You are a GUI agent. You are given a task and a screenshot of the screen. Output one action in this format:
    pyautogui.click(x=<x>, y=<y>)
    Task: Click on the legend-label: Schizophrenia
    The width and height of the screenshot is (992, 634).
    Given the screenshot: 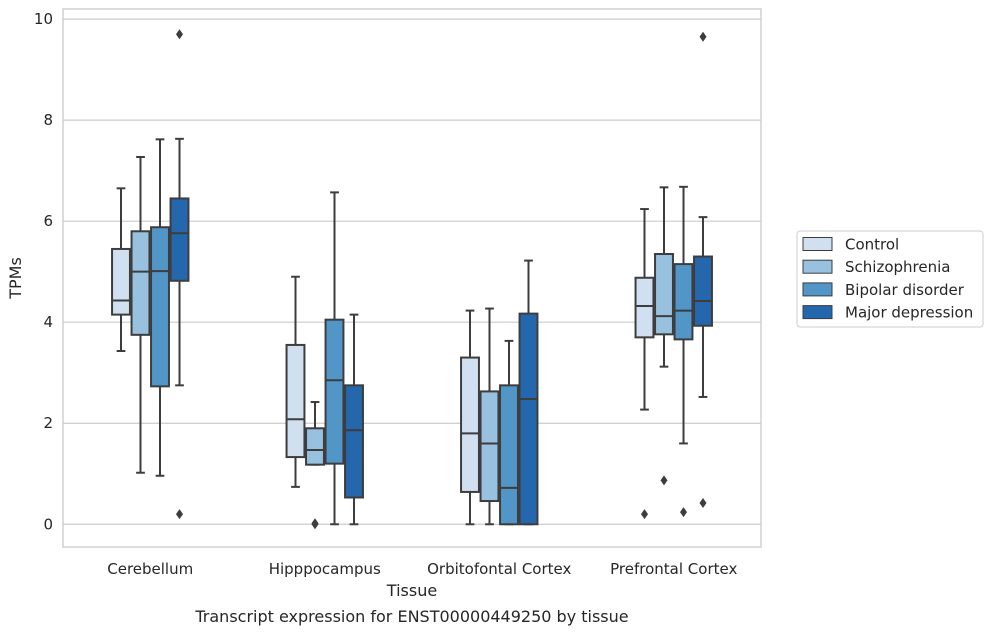 What is the action you would take?
    pyautogui.click(x=897, y=267)
    